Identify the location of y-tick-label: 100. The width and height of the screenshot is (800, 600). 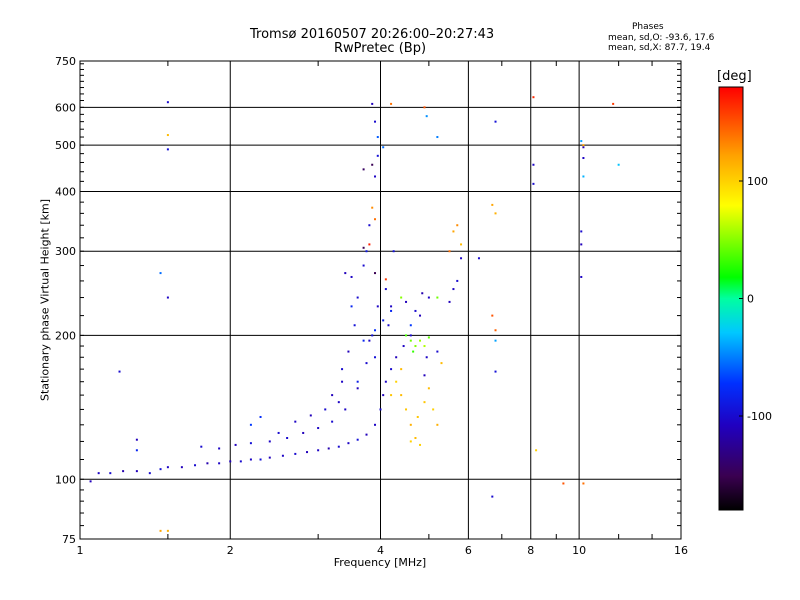
(65, 479).